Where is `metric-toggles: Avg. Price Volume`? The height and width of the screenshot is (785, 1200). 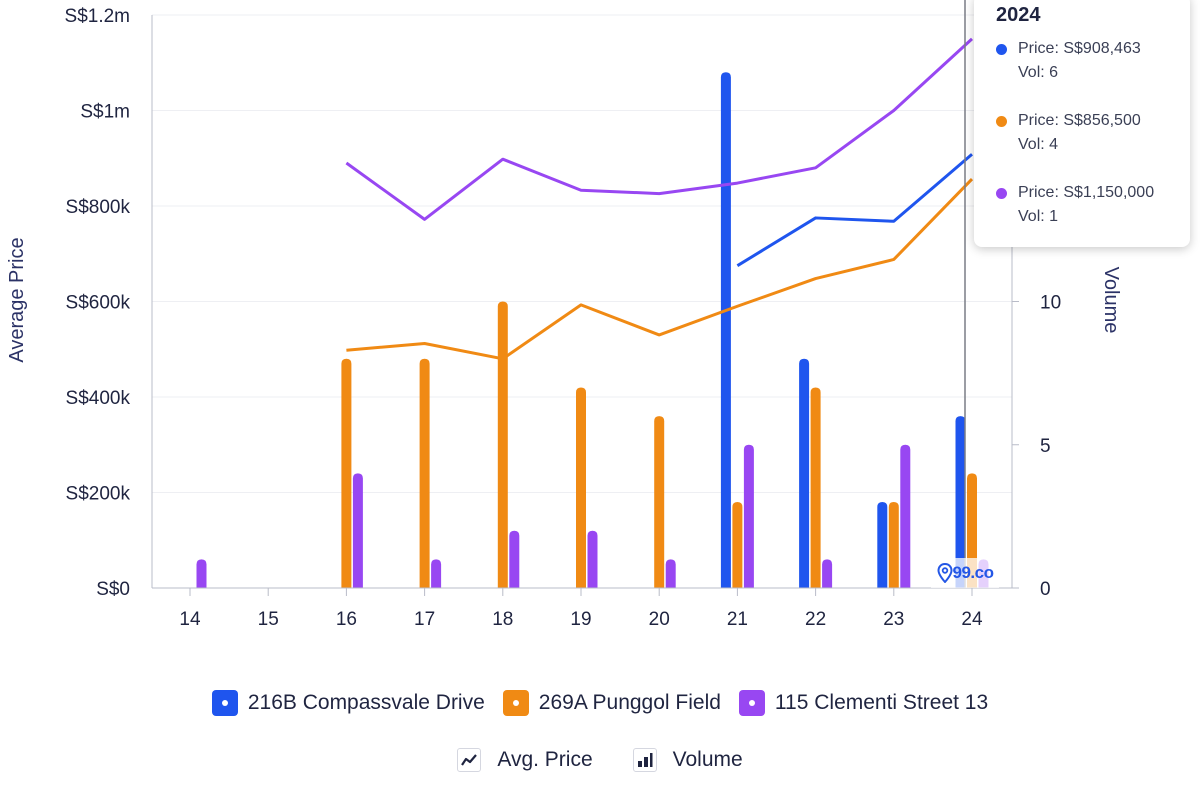 metric-toggles: Avg. Price Volume is located at coordinates (600, 760).